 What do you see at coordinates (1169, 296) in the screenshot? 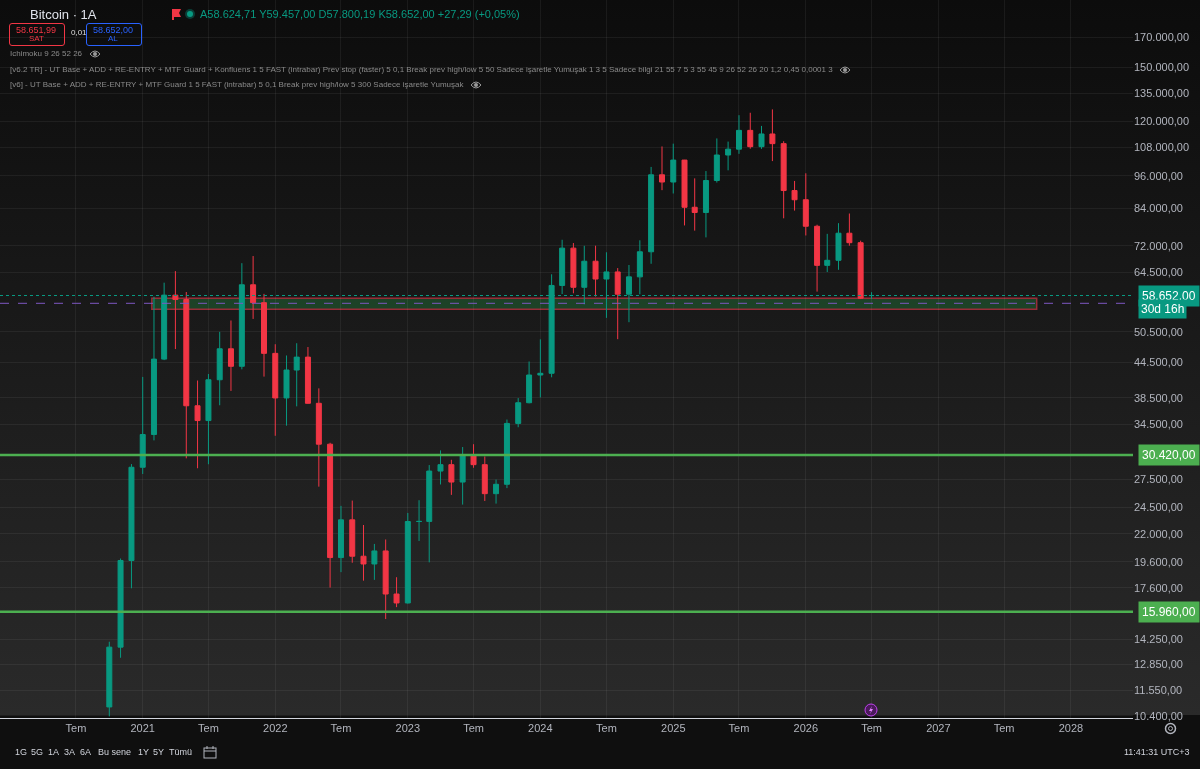
I see `ref-line-label: 58.652,00` at bounding box center [1169, 296].